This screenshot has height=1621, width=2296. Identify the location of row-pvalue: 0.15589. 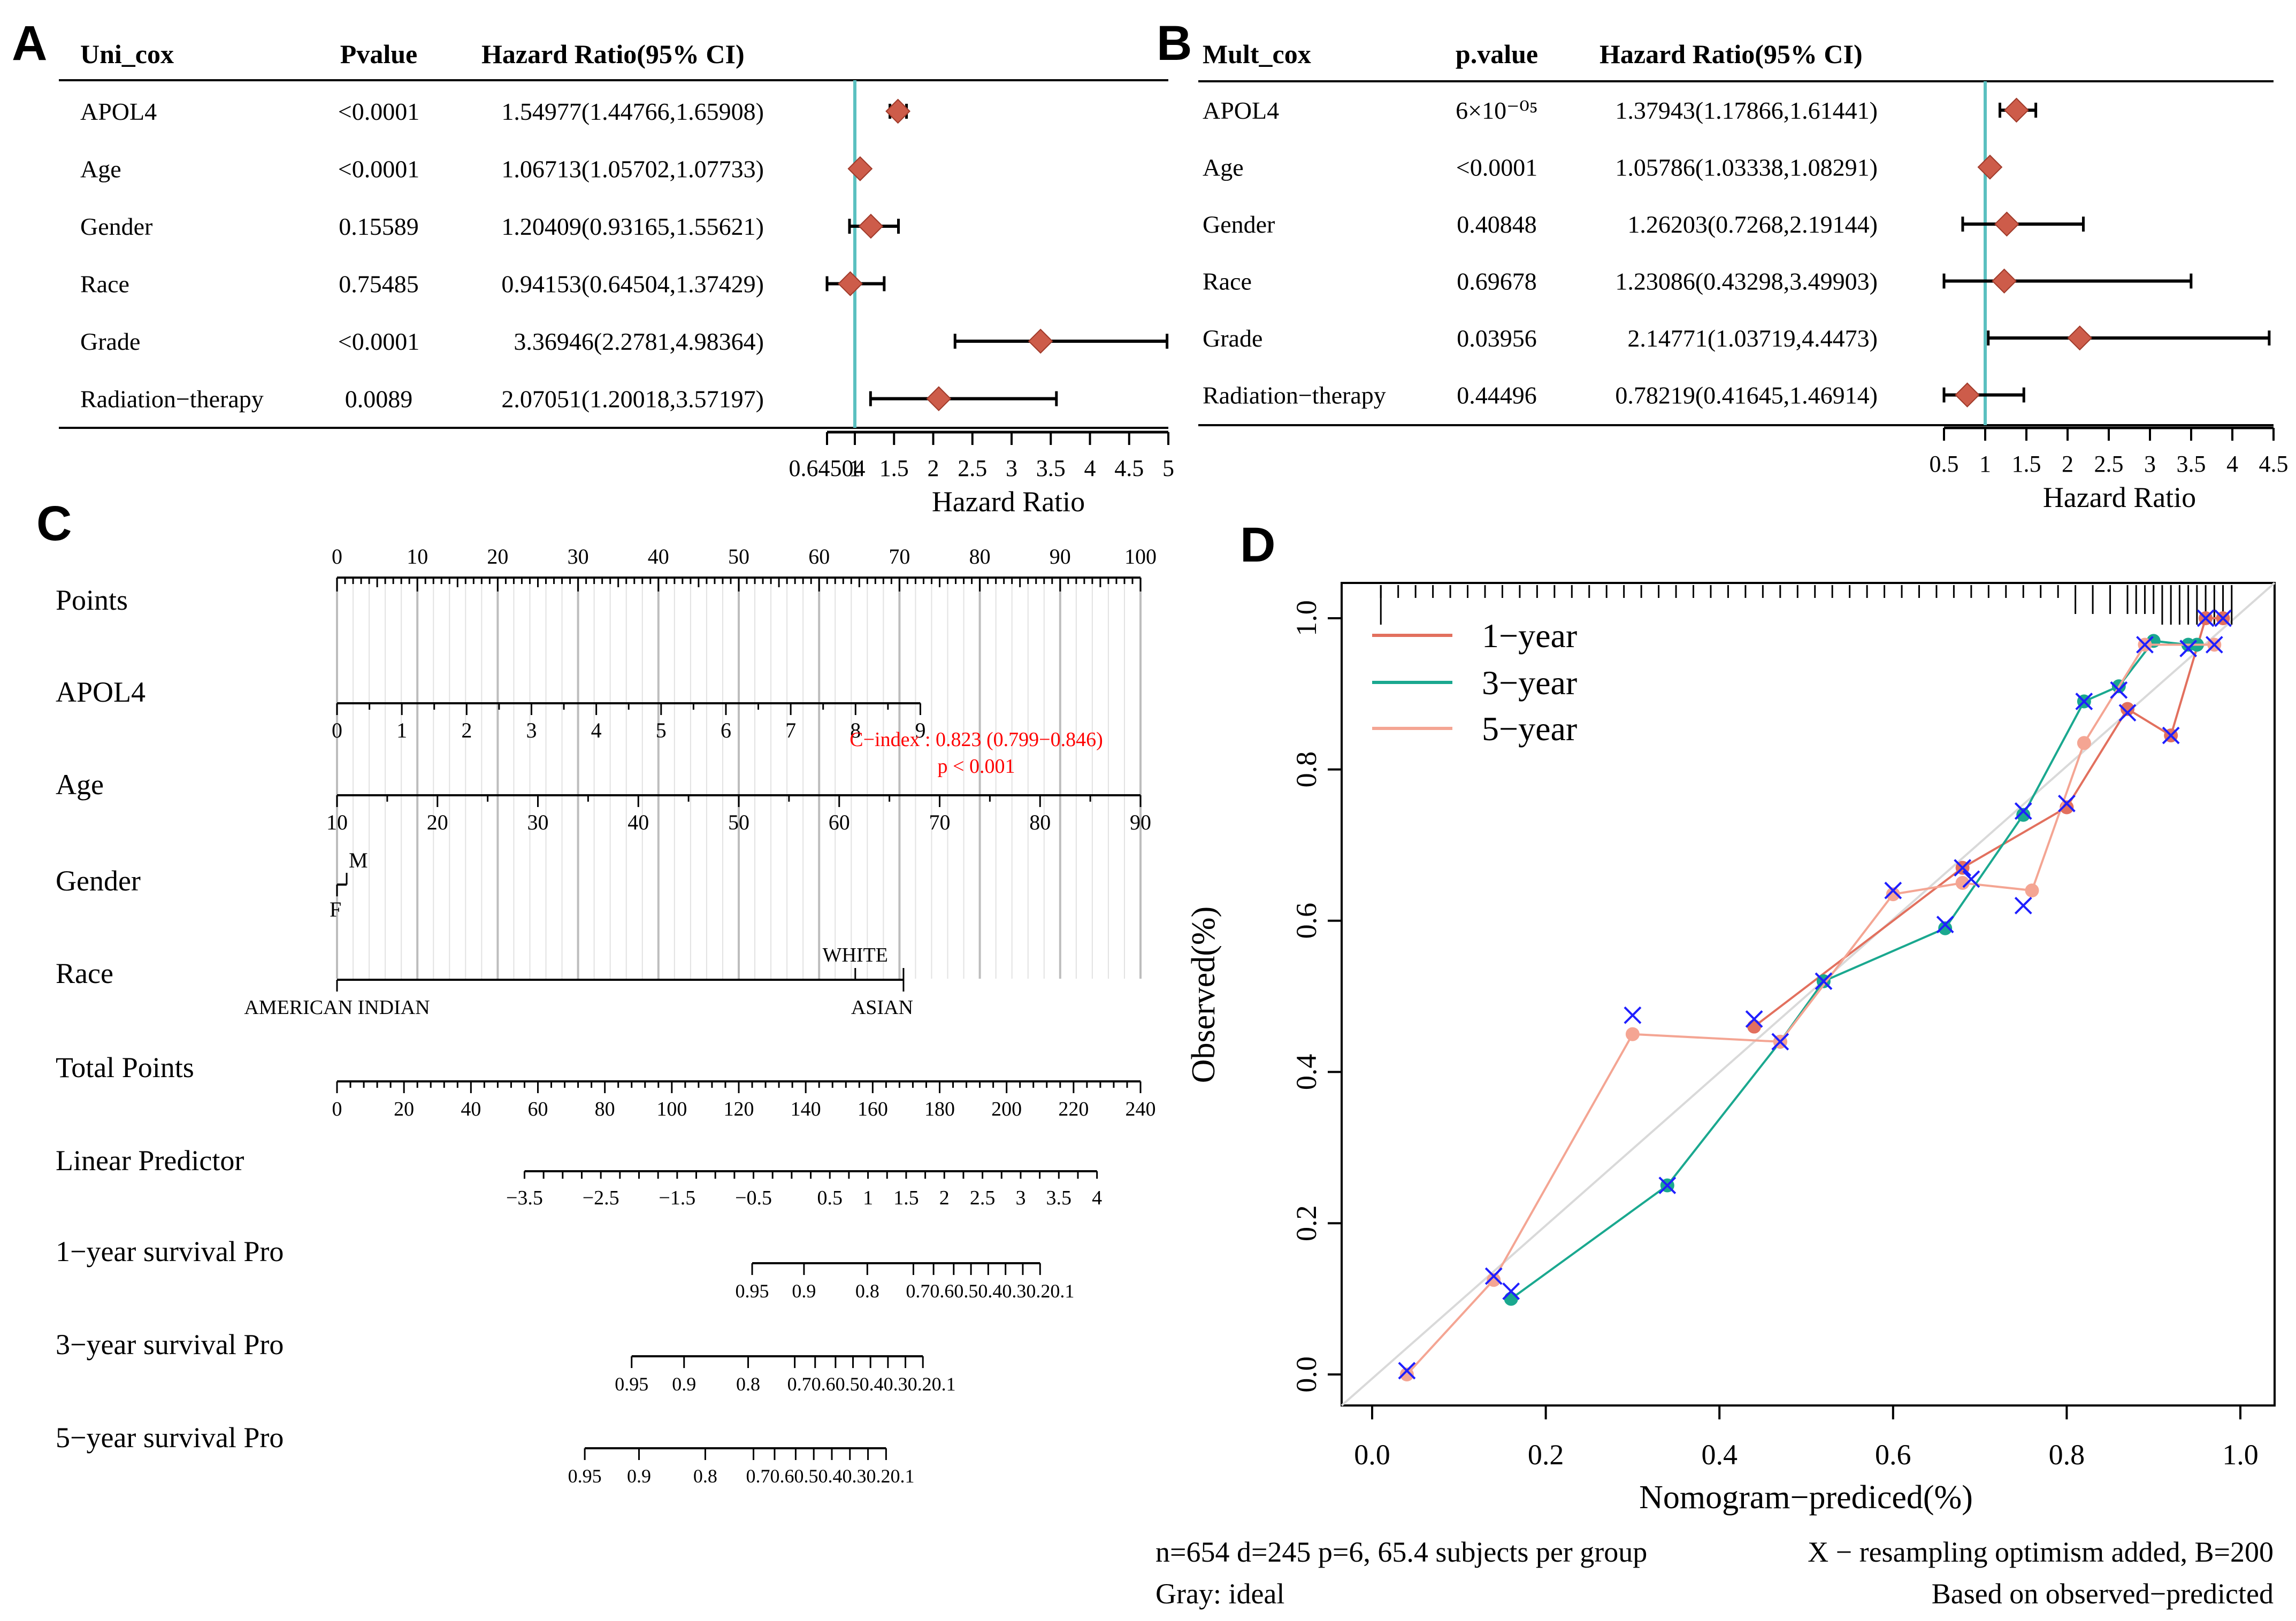
(379, 226).